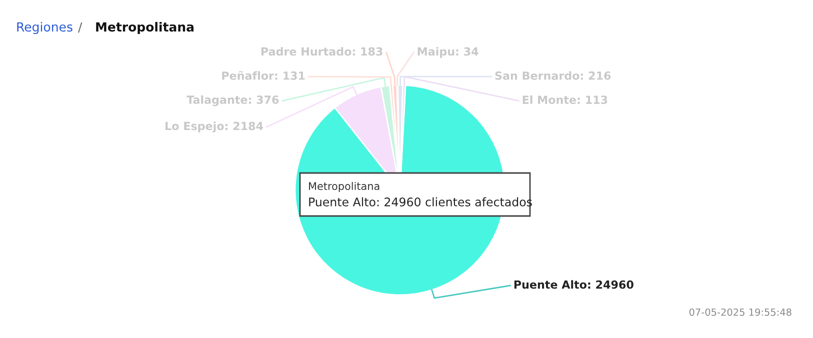 The width and height of the screenshot is (813, 338). What do you see at coordinates (344, 187) in the screenshot?
I see `text: Metropolitana` at bounding box center [344, 187].